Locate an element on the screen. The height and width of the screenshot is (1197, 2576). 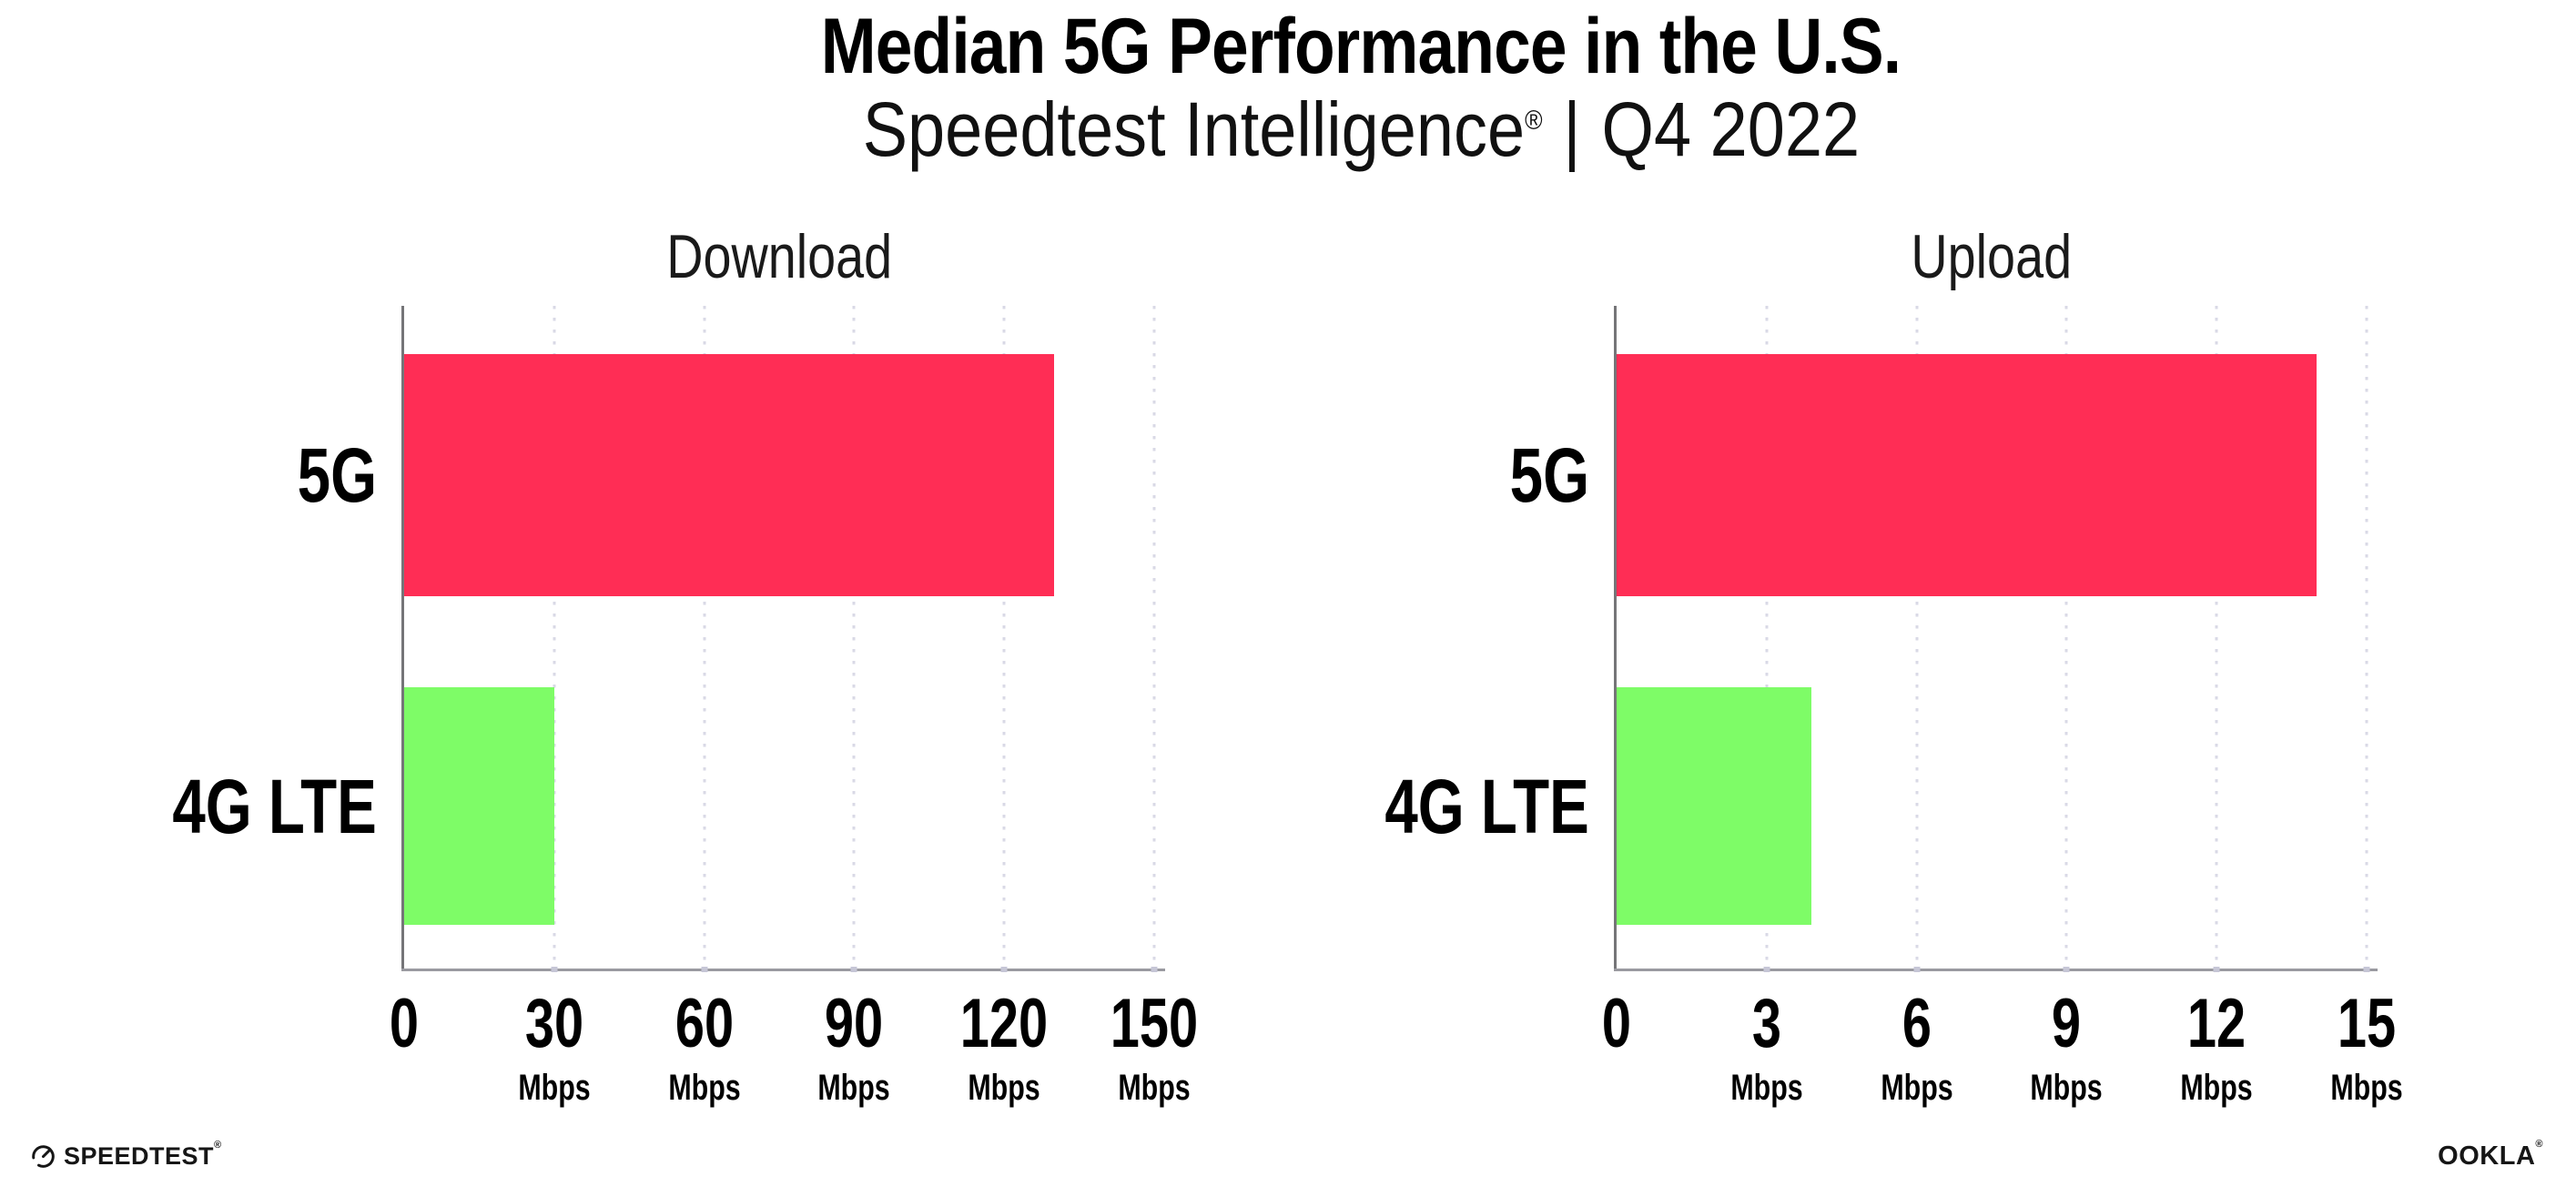
figure-subtitle-text: Speedtest Intelligence® | Q4 2022 is located at coordinates (1360, 129).